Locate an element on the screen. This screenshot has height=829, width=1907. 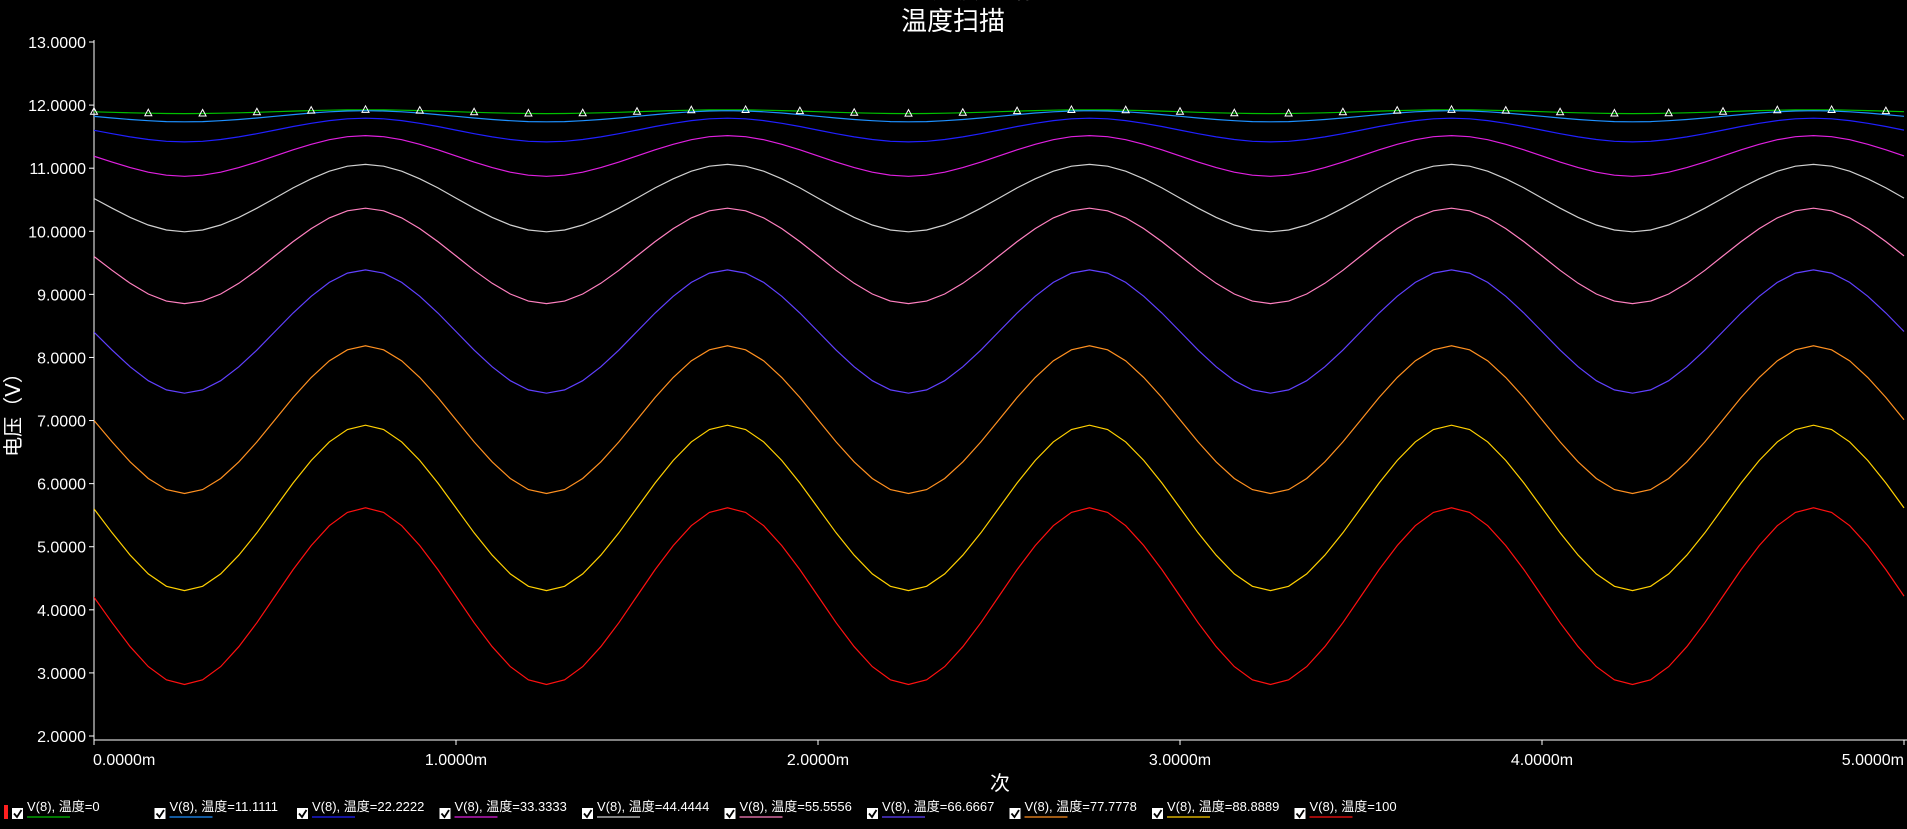
x-axis-label: 次 is located at coordinates (1000, 783).